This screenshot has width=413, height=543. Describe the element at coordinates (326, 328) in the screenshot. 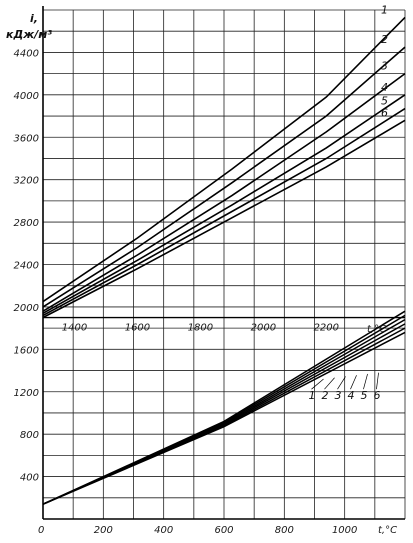

I see `x-tick-label-upper: 2200` at that location.